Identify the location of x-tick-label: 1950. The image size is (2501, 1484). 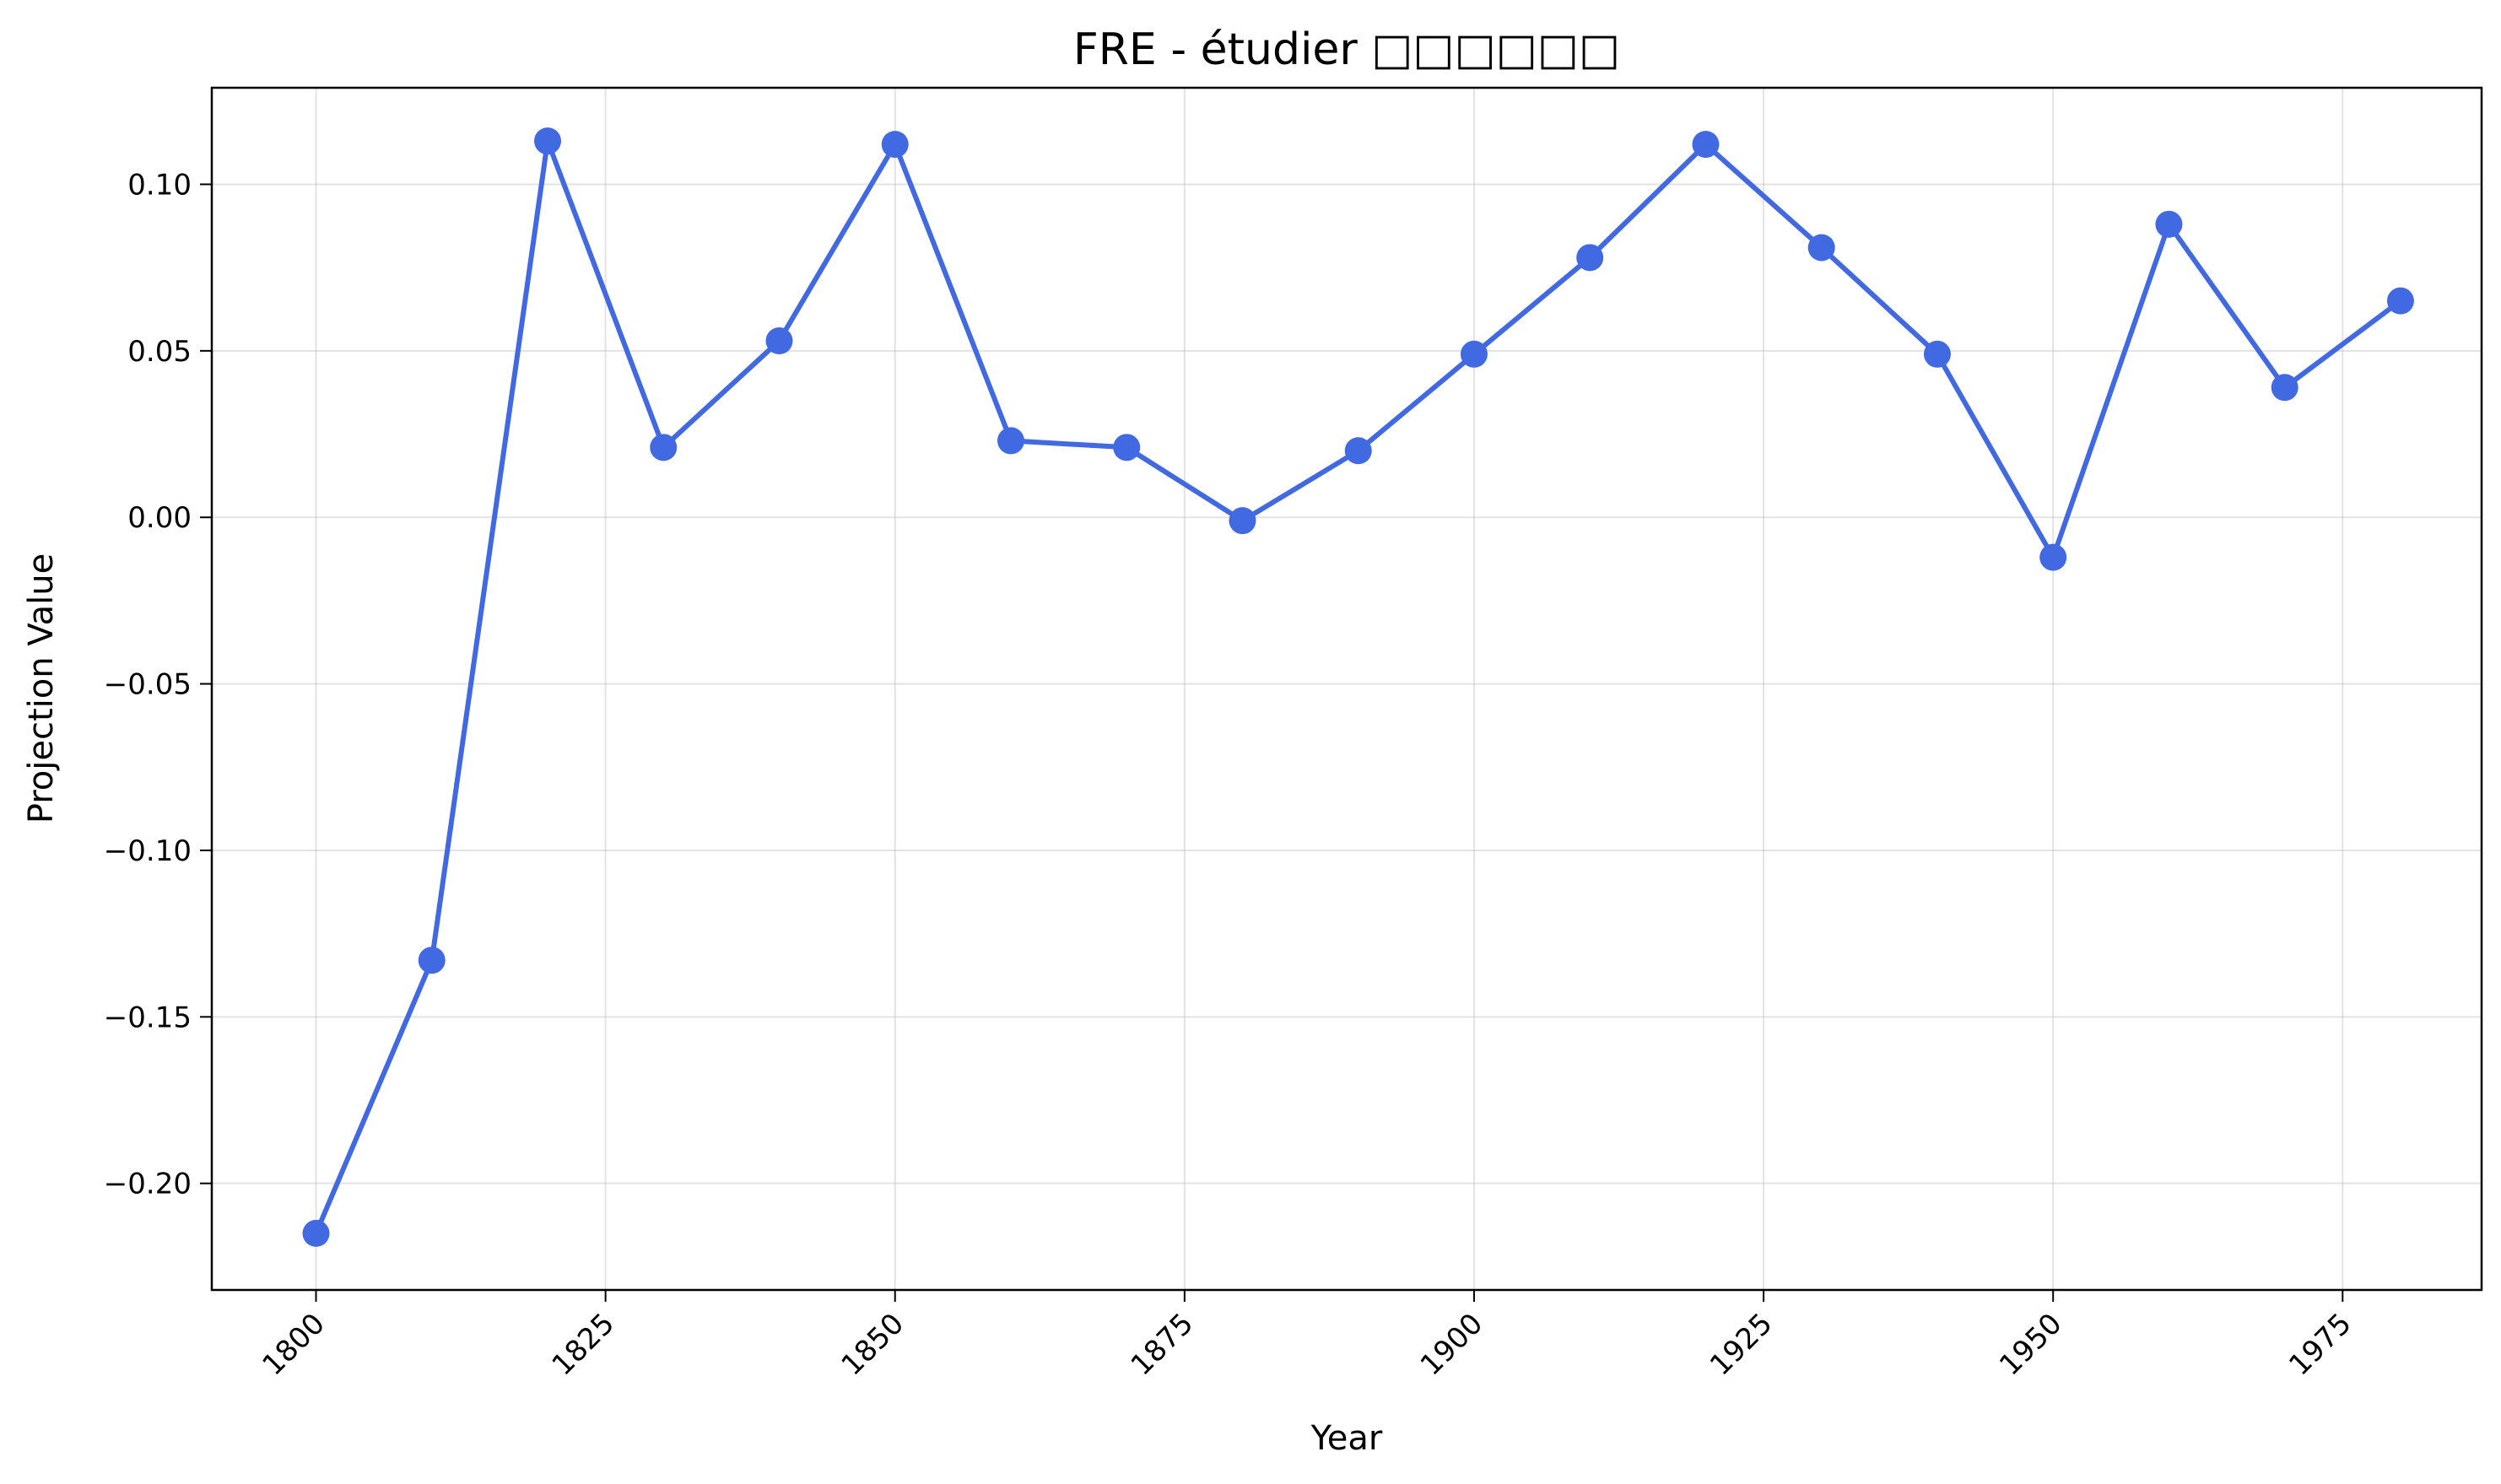
(2030, 1344).